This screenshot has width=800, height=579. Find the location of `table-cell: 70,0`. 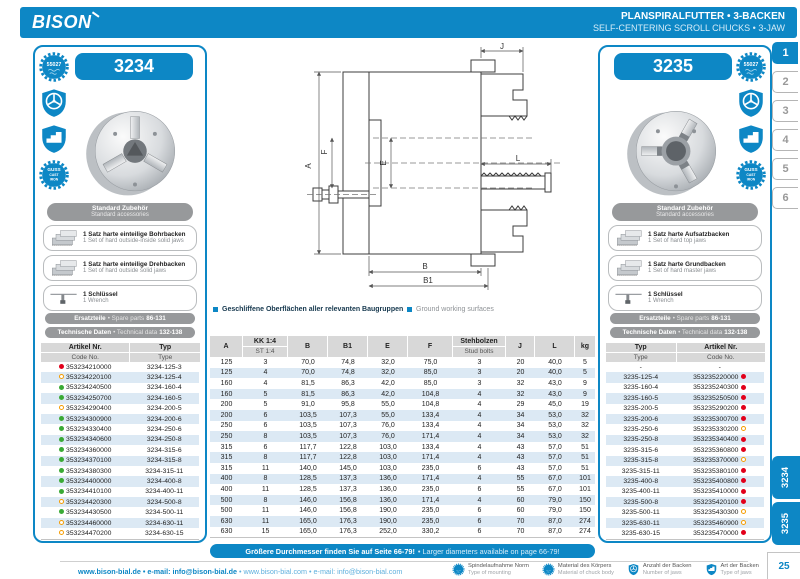

table-cell: 70,0 is located at coordinates (308, 362).